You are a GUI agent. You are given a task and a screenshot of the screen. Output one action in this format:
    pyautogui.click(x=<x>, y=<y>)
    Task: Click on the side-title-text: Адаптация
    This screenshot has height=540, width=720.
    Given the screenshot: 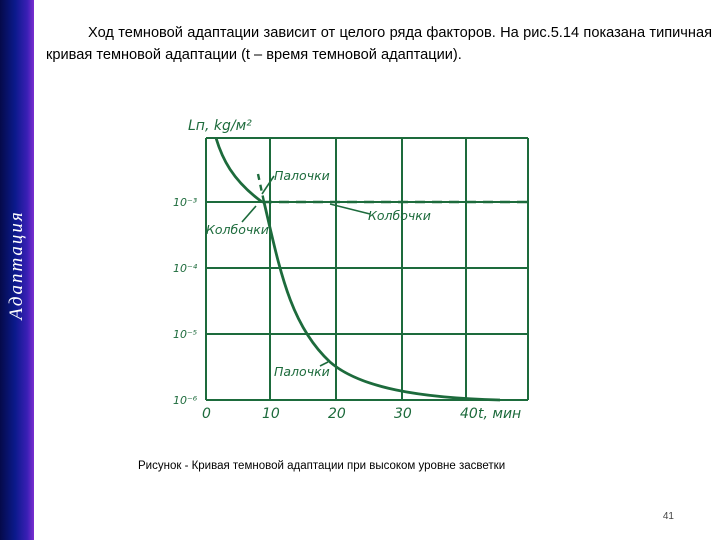 What is the action you would take?
    pyautogui.click(x=17, y=265)
    